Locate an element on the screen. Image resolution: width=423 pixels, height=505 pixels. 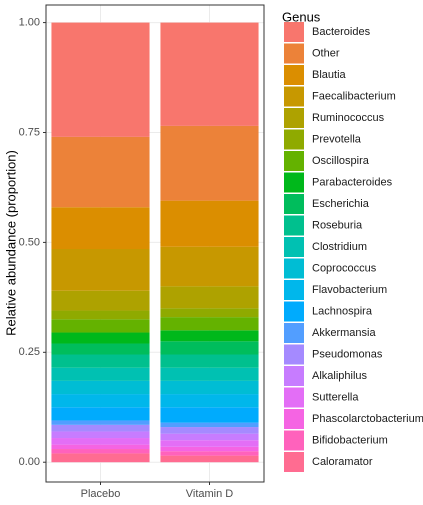
legend-label: Coprococcus is located at coordinates (344, 268).